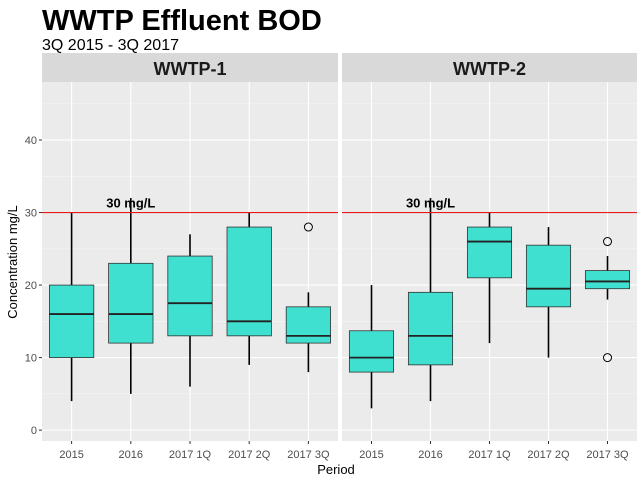  I want to click on y-tick-label: 30, so click(31, 214).